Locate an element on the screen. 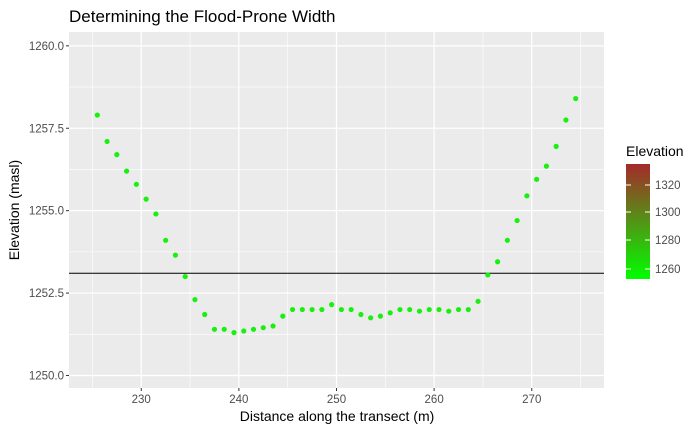 Image resolution: width=700 pixels, height=432 pixels. x-tick-label: 230 is located at coordinates (141, 400).